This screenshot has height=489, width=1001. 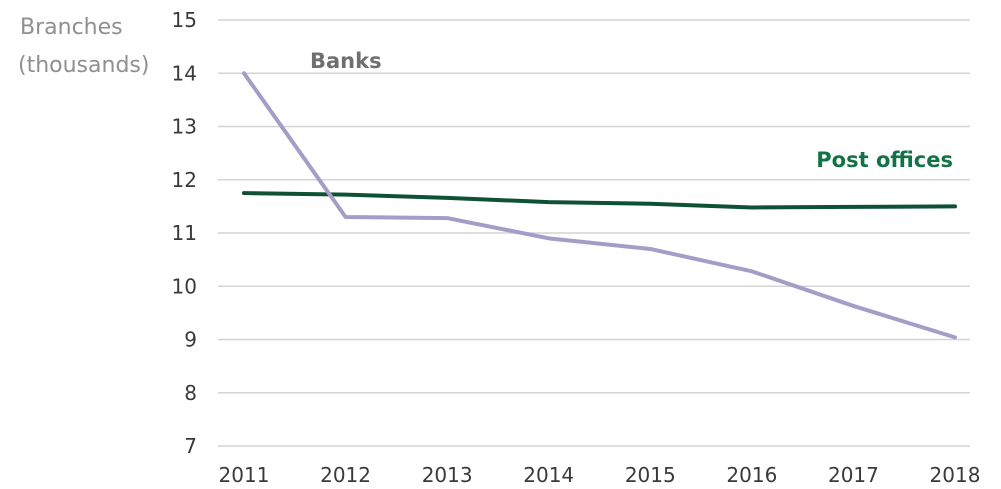 What do you see at coordinates (548, 475) in the screenshot?
I see `x-tick-label: 2014` at bounding box center [548, 475].